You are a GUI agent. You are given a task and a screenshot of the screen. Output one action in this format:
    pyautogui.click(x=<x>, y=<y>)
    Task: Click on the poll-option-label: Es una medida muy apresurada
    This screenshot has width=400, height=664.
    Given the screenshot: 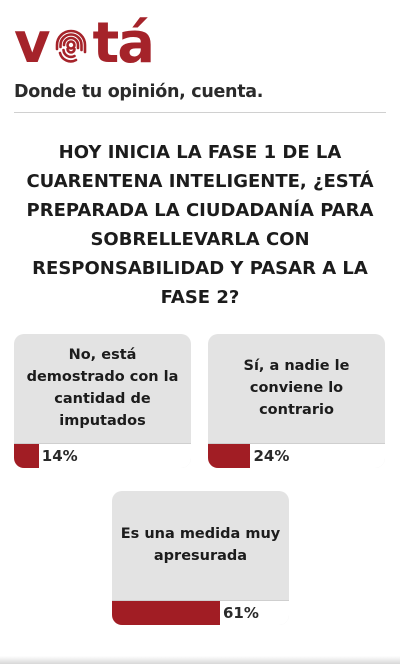 What is the action you would take?
    pyautogui.click(x=200, y=545)
    